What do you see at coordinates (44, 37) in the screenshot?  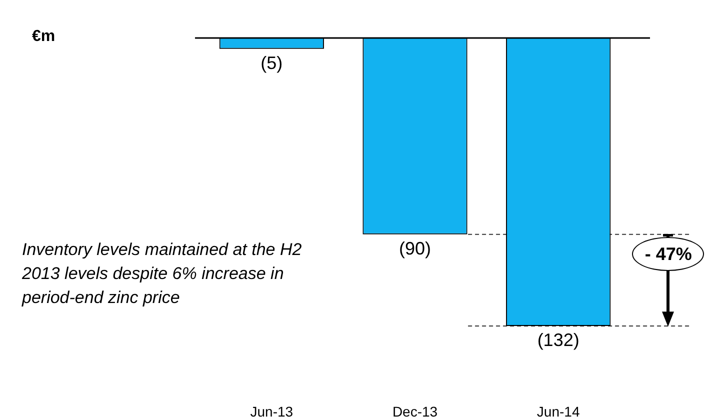 I see `text: €m` at bounding box center [44, 37].